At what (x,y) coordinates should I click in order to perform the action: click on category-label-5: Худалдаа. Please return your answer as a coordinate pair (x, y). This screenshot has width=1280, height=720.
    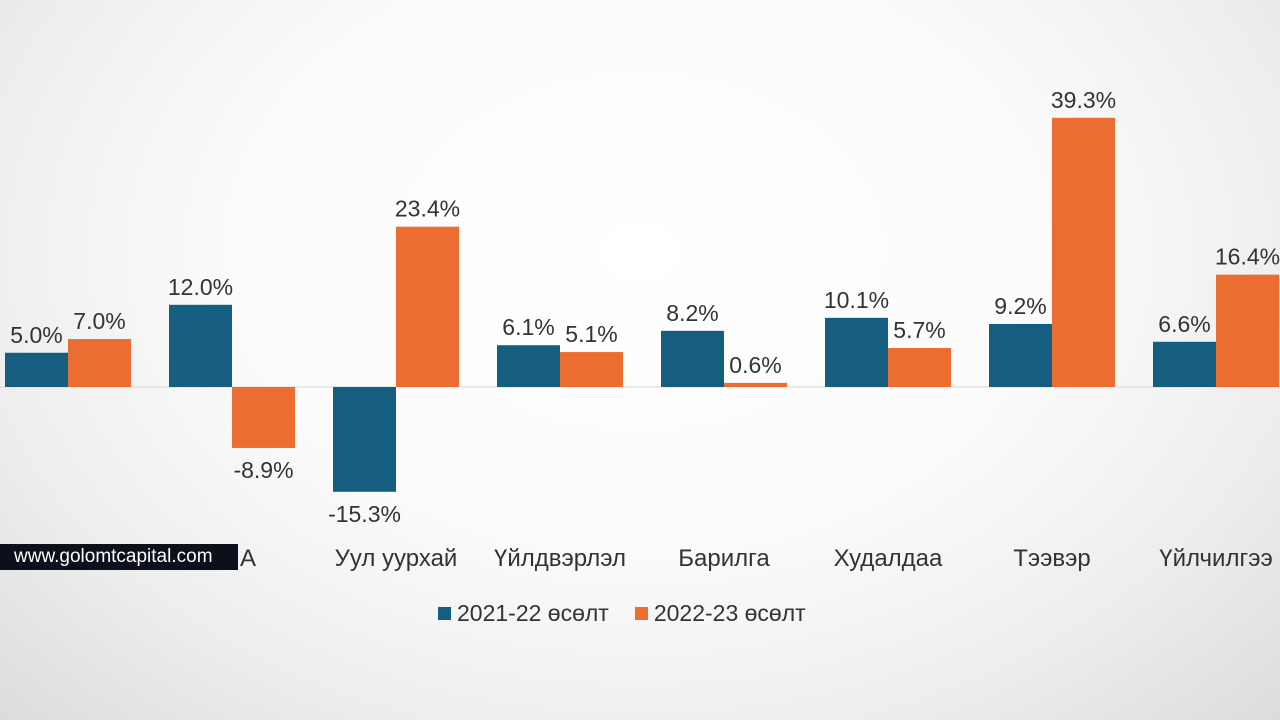
    Looking at the image, I should click on (888, 558).